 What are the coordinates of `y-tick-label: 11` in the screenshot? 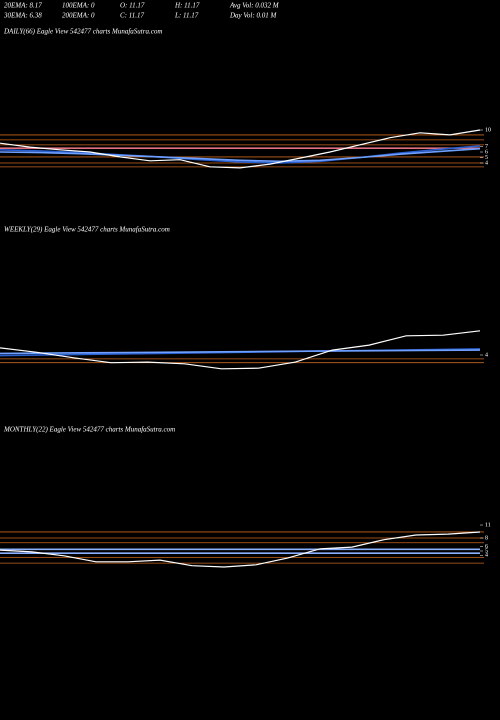 It's located at (488, 525).